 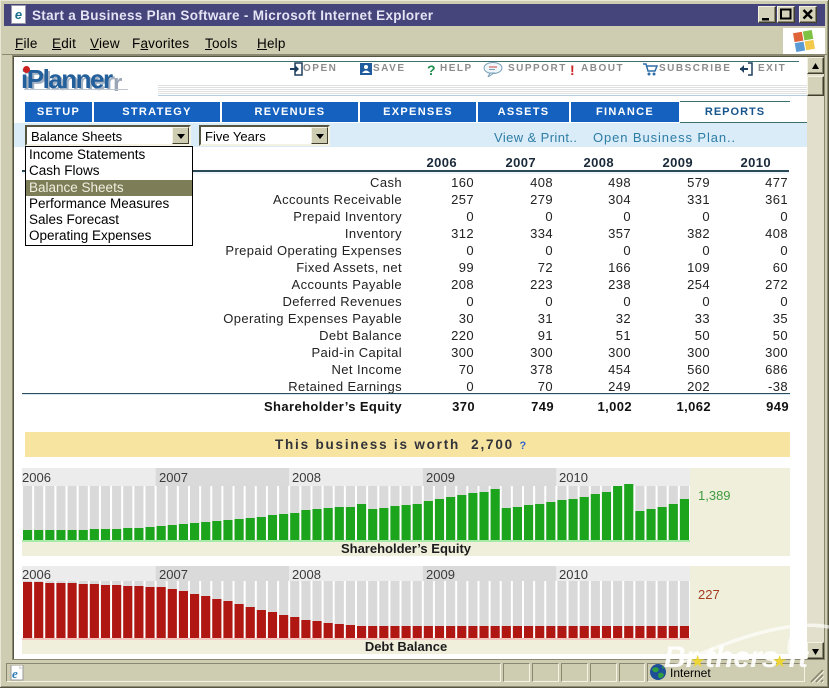 What do you see at coordinates (15, 673) in the screenshot?
I see `svg-text: e` at bounding box center [15, 673].